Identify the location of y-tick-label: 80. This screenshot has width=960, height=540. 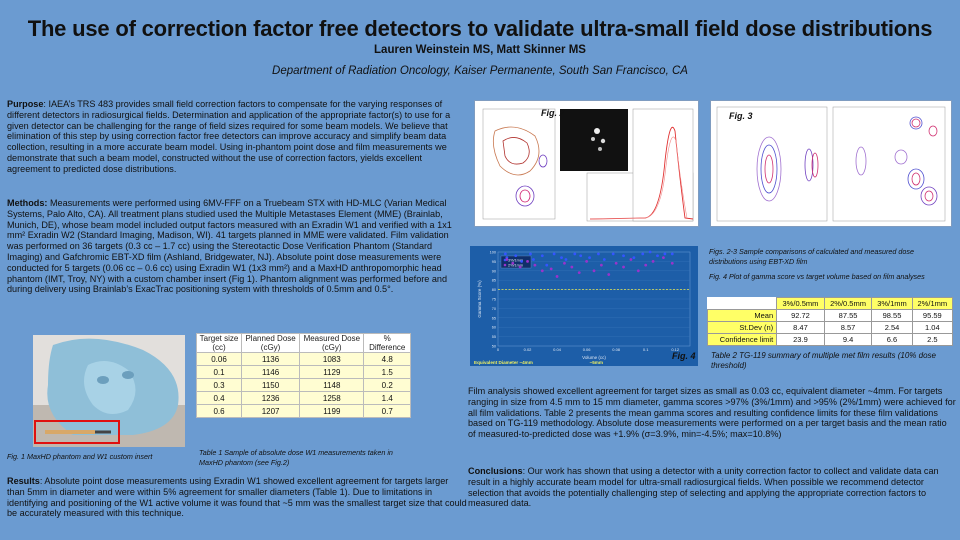
(494, 290).